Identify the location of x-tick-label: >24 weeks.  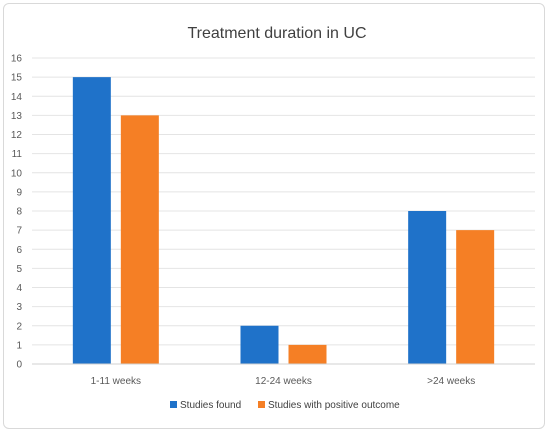
(451, 381).